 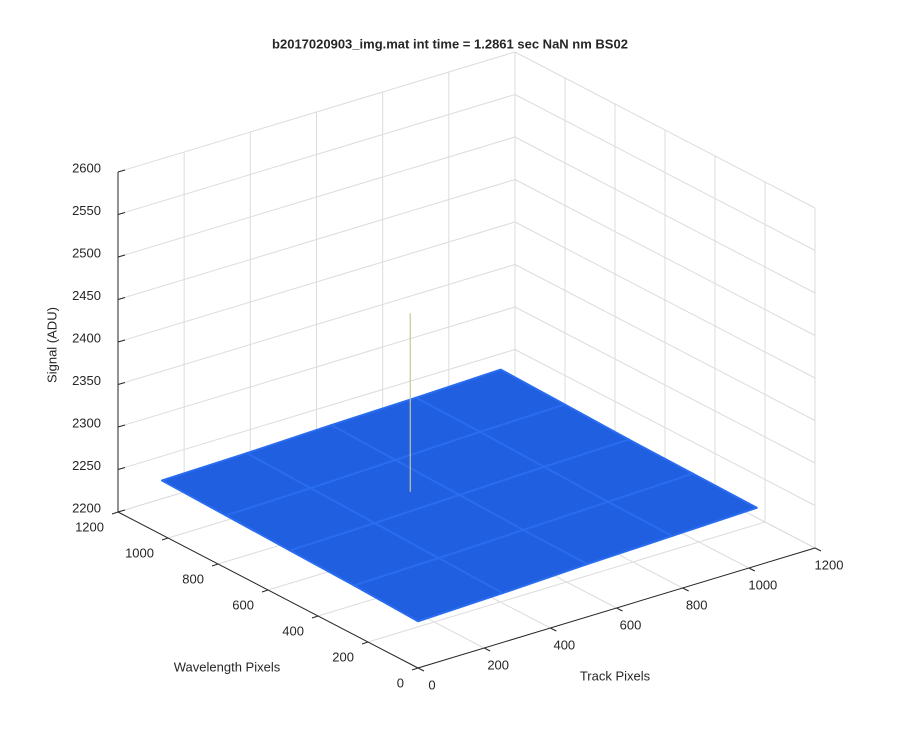 What do you see at coordinates (697, 604) in the screenshot?
I see `x-tick-label: 800` at bounding box center [697, 604].